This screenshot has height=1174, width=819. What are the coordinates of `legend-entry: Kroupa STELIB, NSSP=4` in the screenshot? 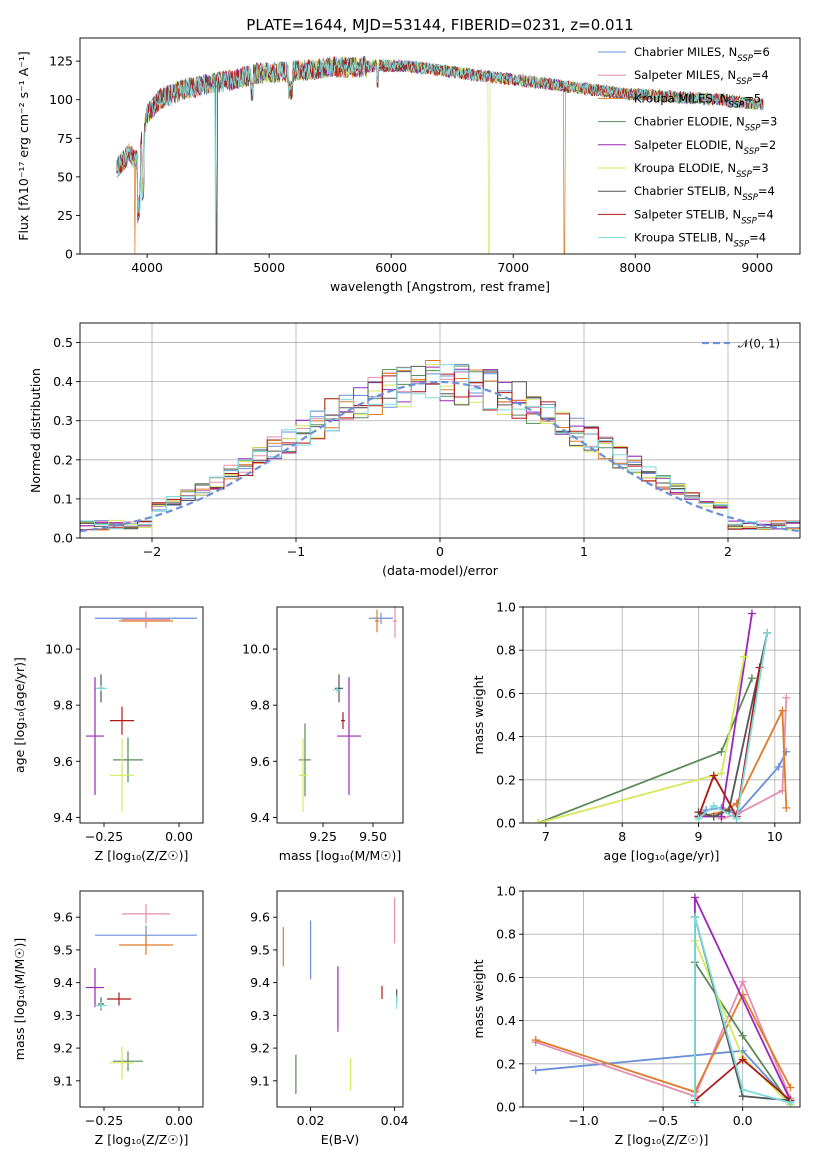 It's located at (700, 240).